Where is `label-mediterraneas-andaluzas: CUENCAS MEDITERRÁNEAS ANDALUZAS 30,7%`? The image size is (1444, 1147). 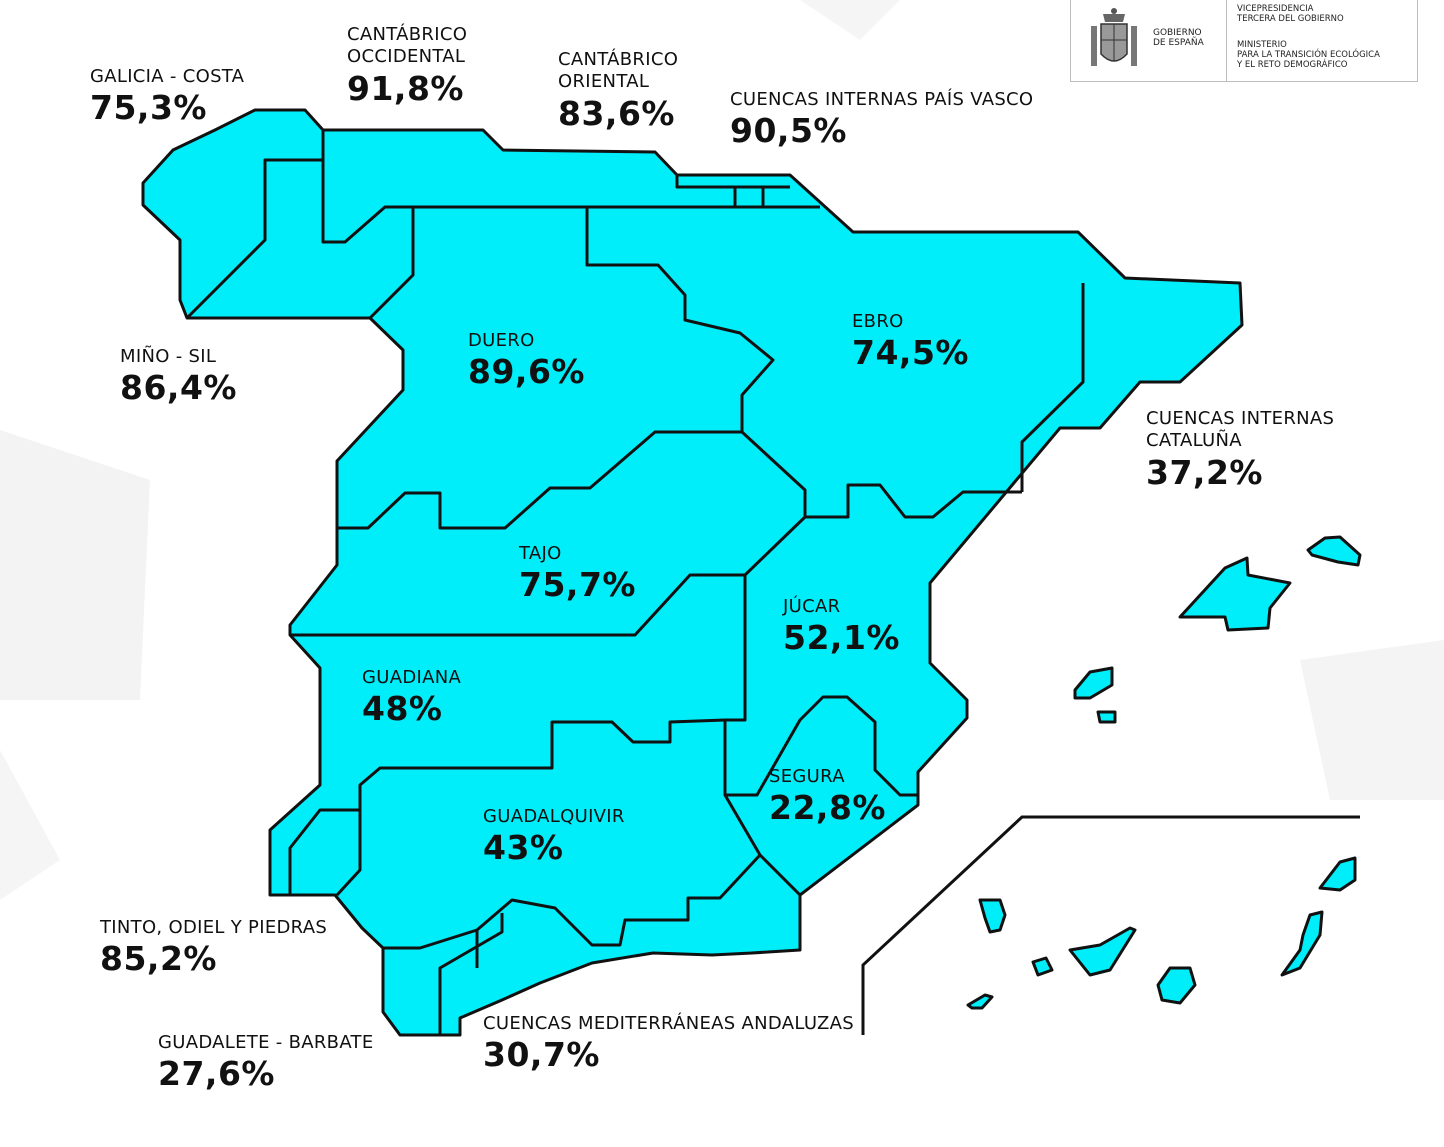
label-mediterraneas-andaluzas: CUENCAS MEDITERRÁNEAS ANDALUZAS 30,7% is located at coordinates (668, 1043).